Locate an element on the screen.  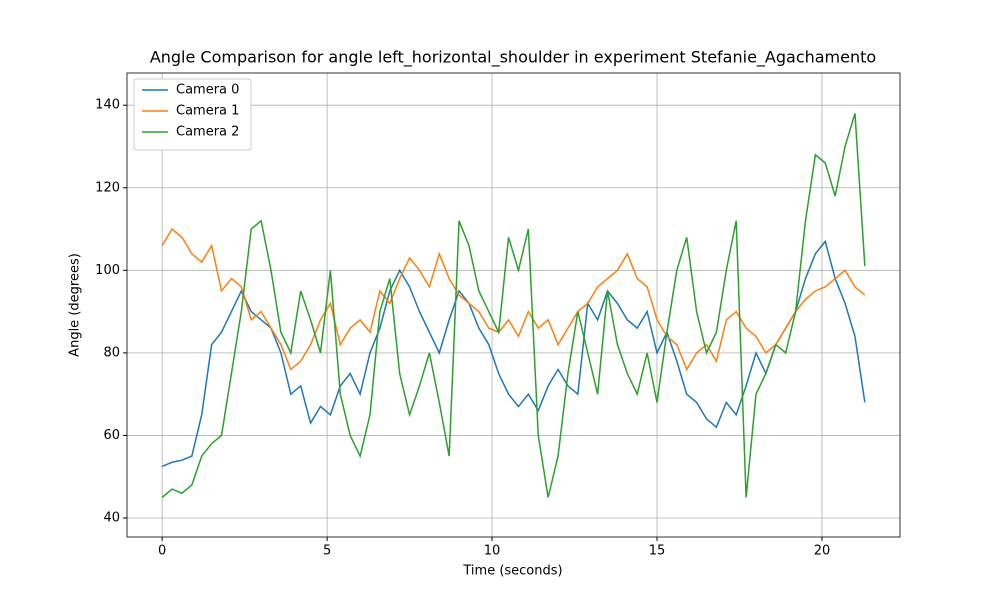
y-tick-label: 140 is located at coordinates (107, 105).